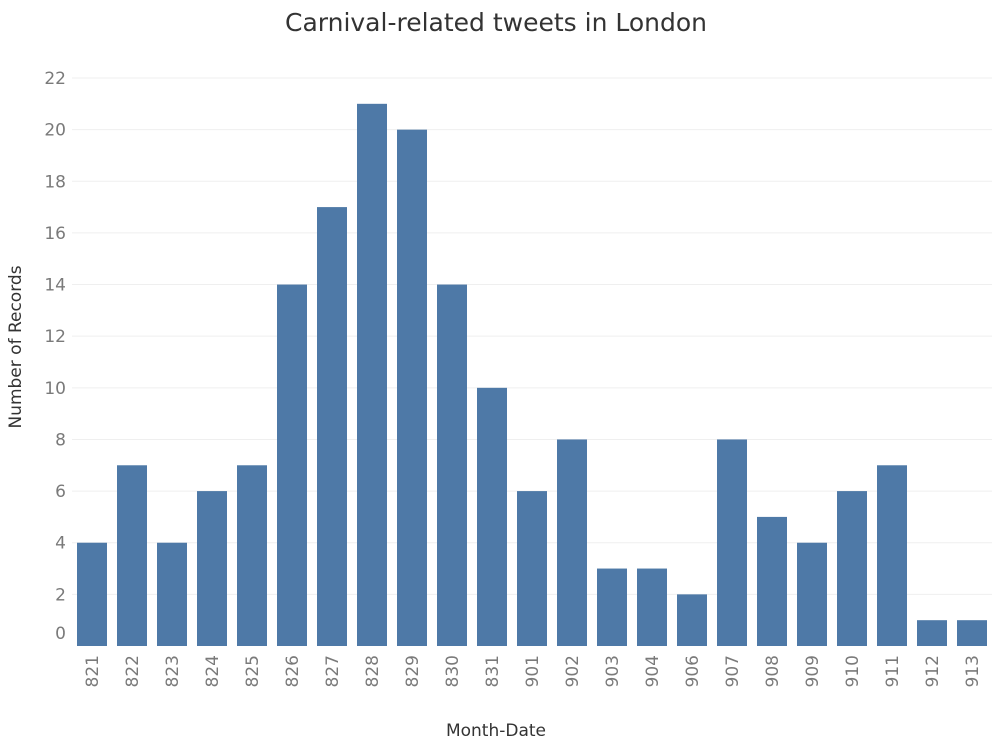 This screenshot has width=992, height=742. What do you see at coordinates (213, 671) in the screenshot?
I see `x-tick-label: 824` at bounding box center [213, 671].